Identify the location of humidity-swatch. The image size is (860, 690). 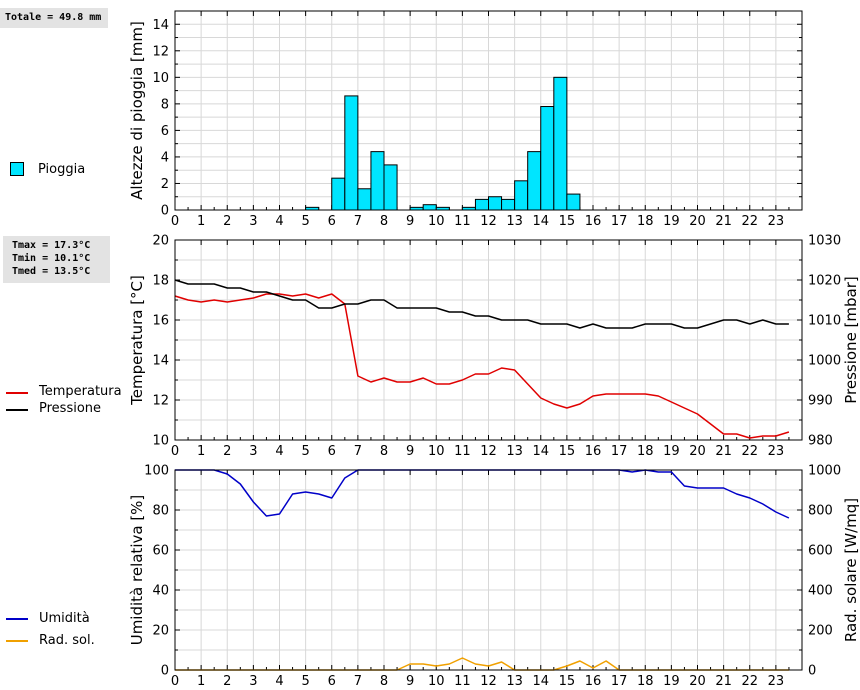
(17, 619).